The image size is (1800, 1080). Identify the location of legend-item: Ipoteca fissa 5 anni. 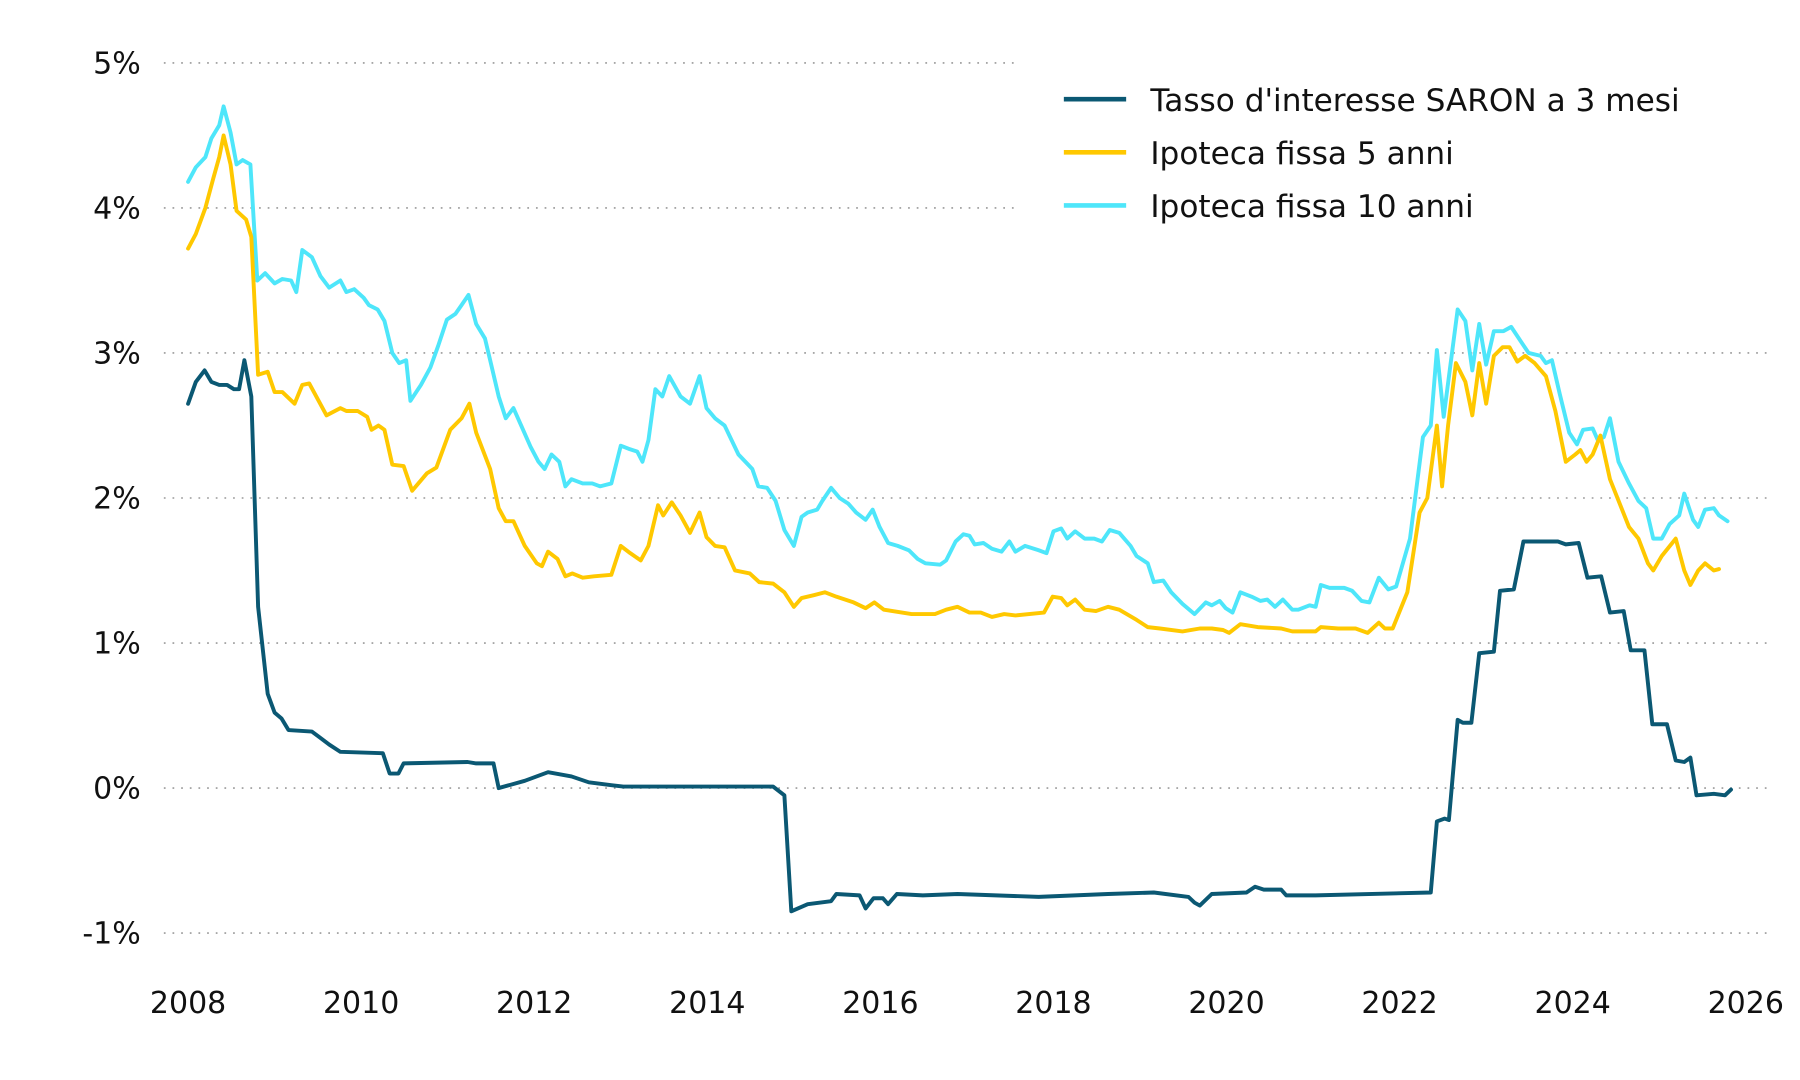
(1258, 154).